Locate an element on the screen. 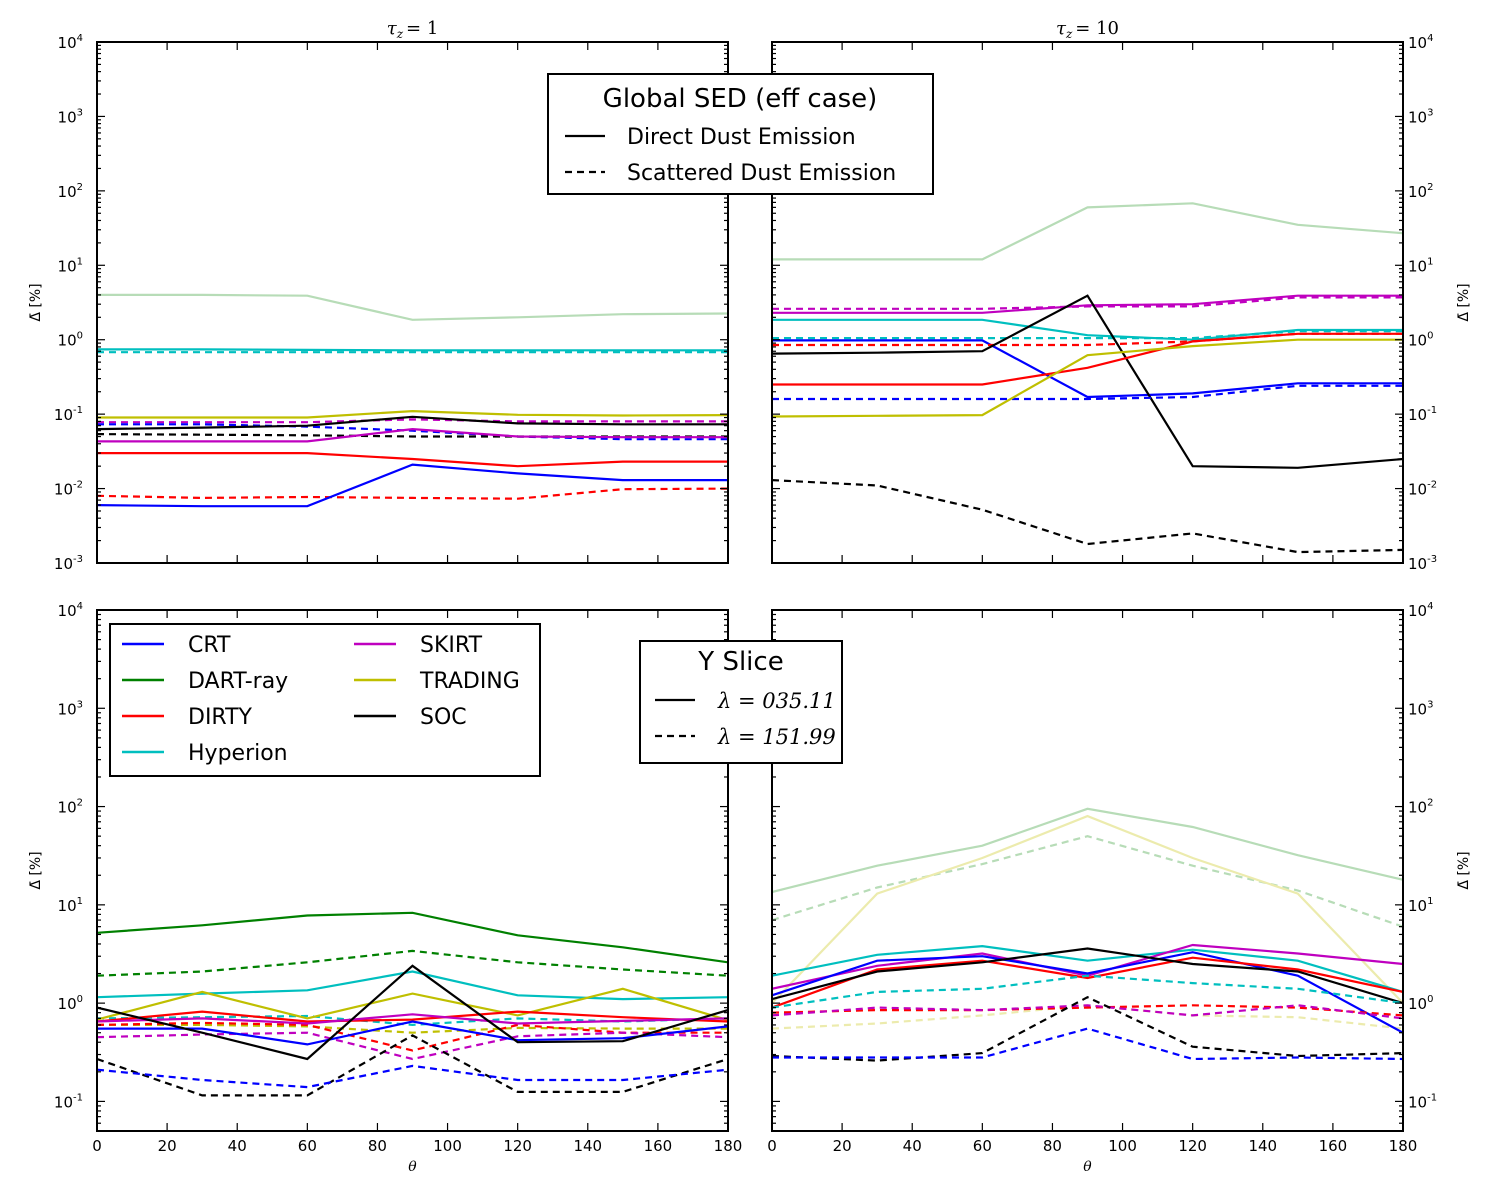  y-tick-exp: 3 is located at coordinates (1430, 112).